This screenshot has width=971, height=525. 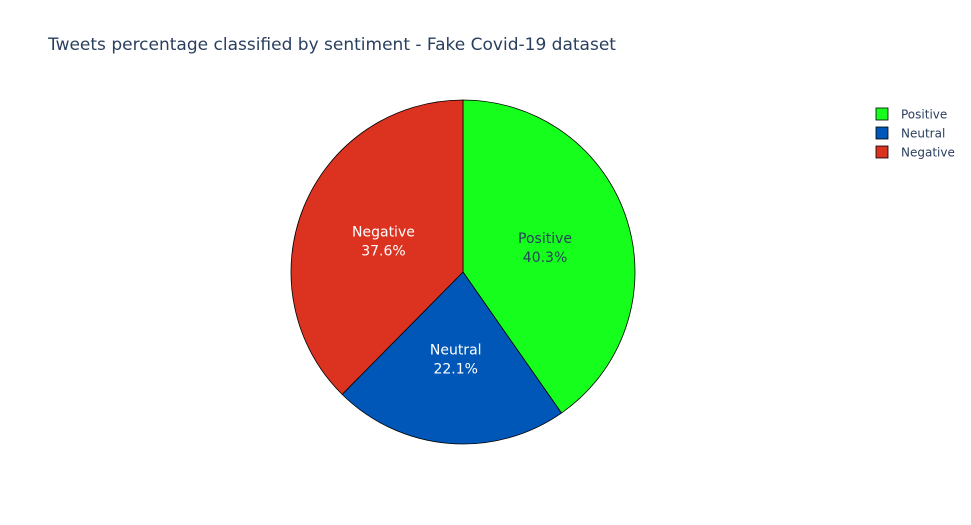 What do you see at coordinates (383, 241) in the screenshot?
I see `slice-label-negative: Negative 37.6%` at bounding box center [383, 241].